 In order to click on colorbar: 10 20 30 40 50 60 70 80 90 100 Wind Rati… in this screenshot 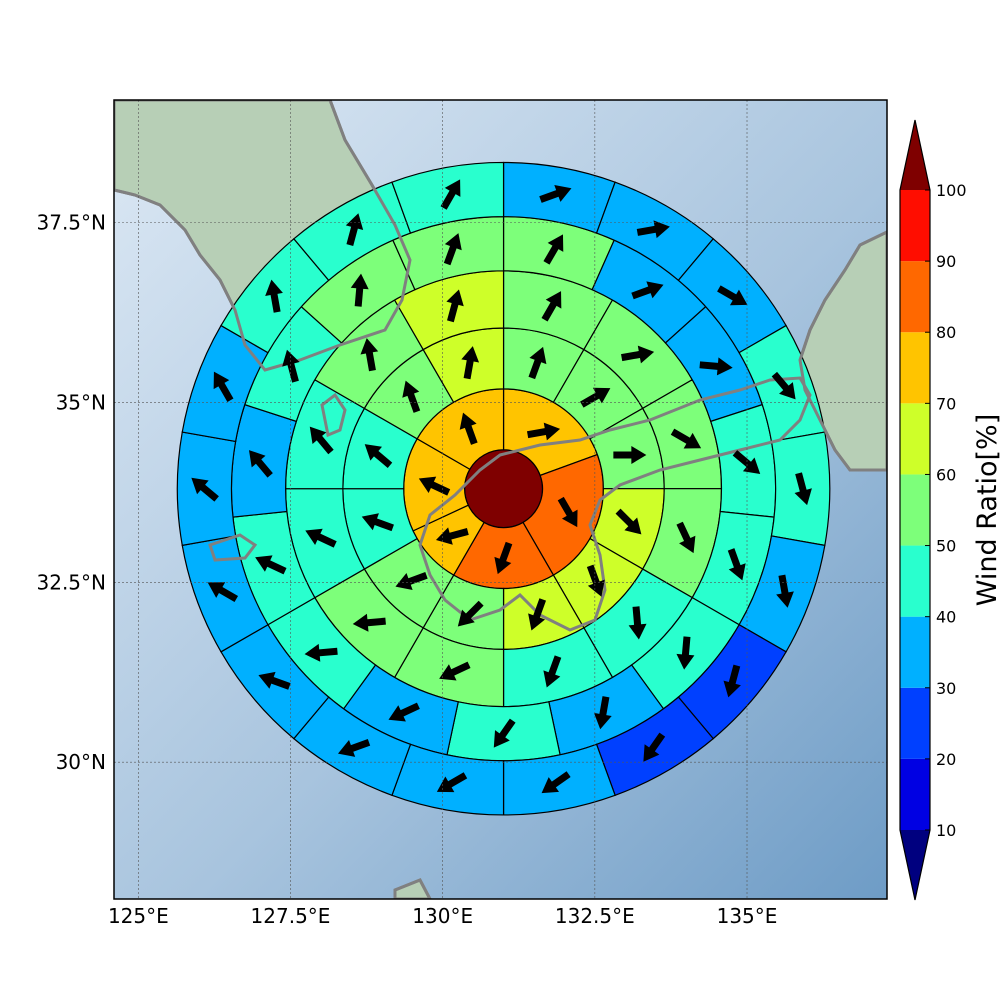, I will do `click(949, 510)`.